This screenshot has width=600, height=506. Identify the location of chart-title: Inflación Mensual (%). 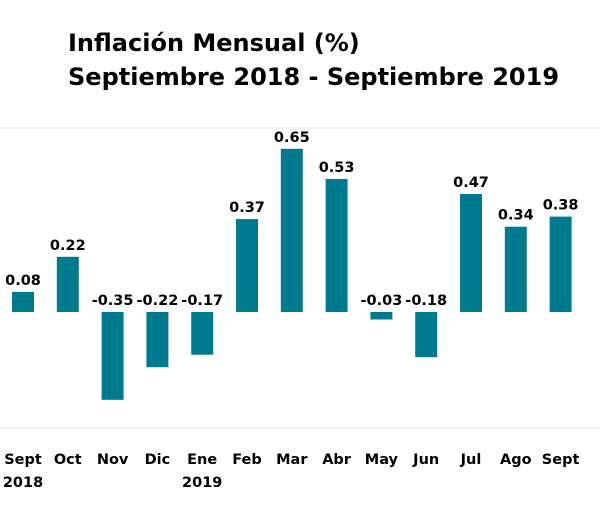
(214, 43).